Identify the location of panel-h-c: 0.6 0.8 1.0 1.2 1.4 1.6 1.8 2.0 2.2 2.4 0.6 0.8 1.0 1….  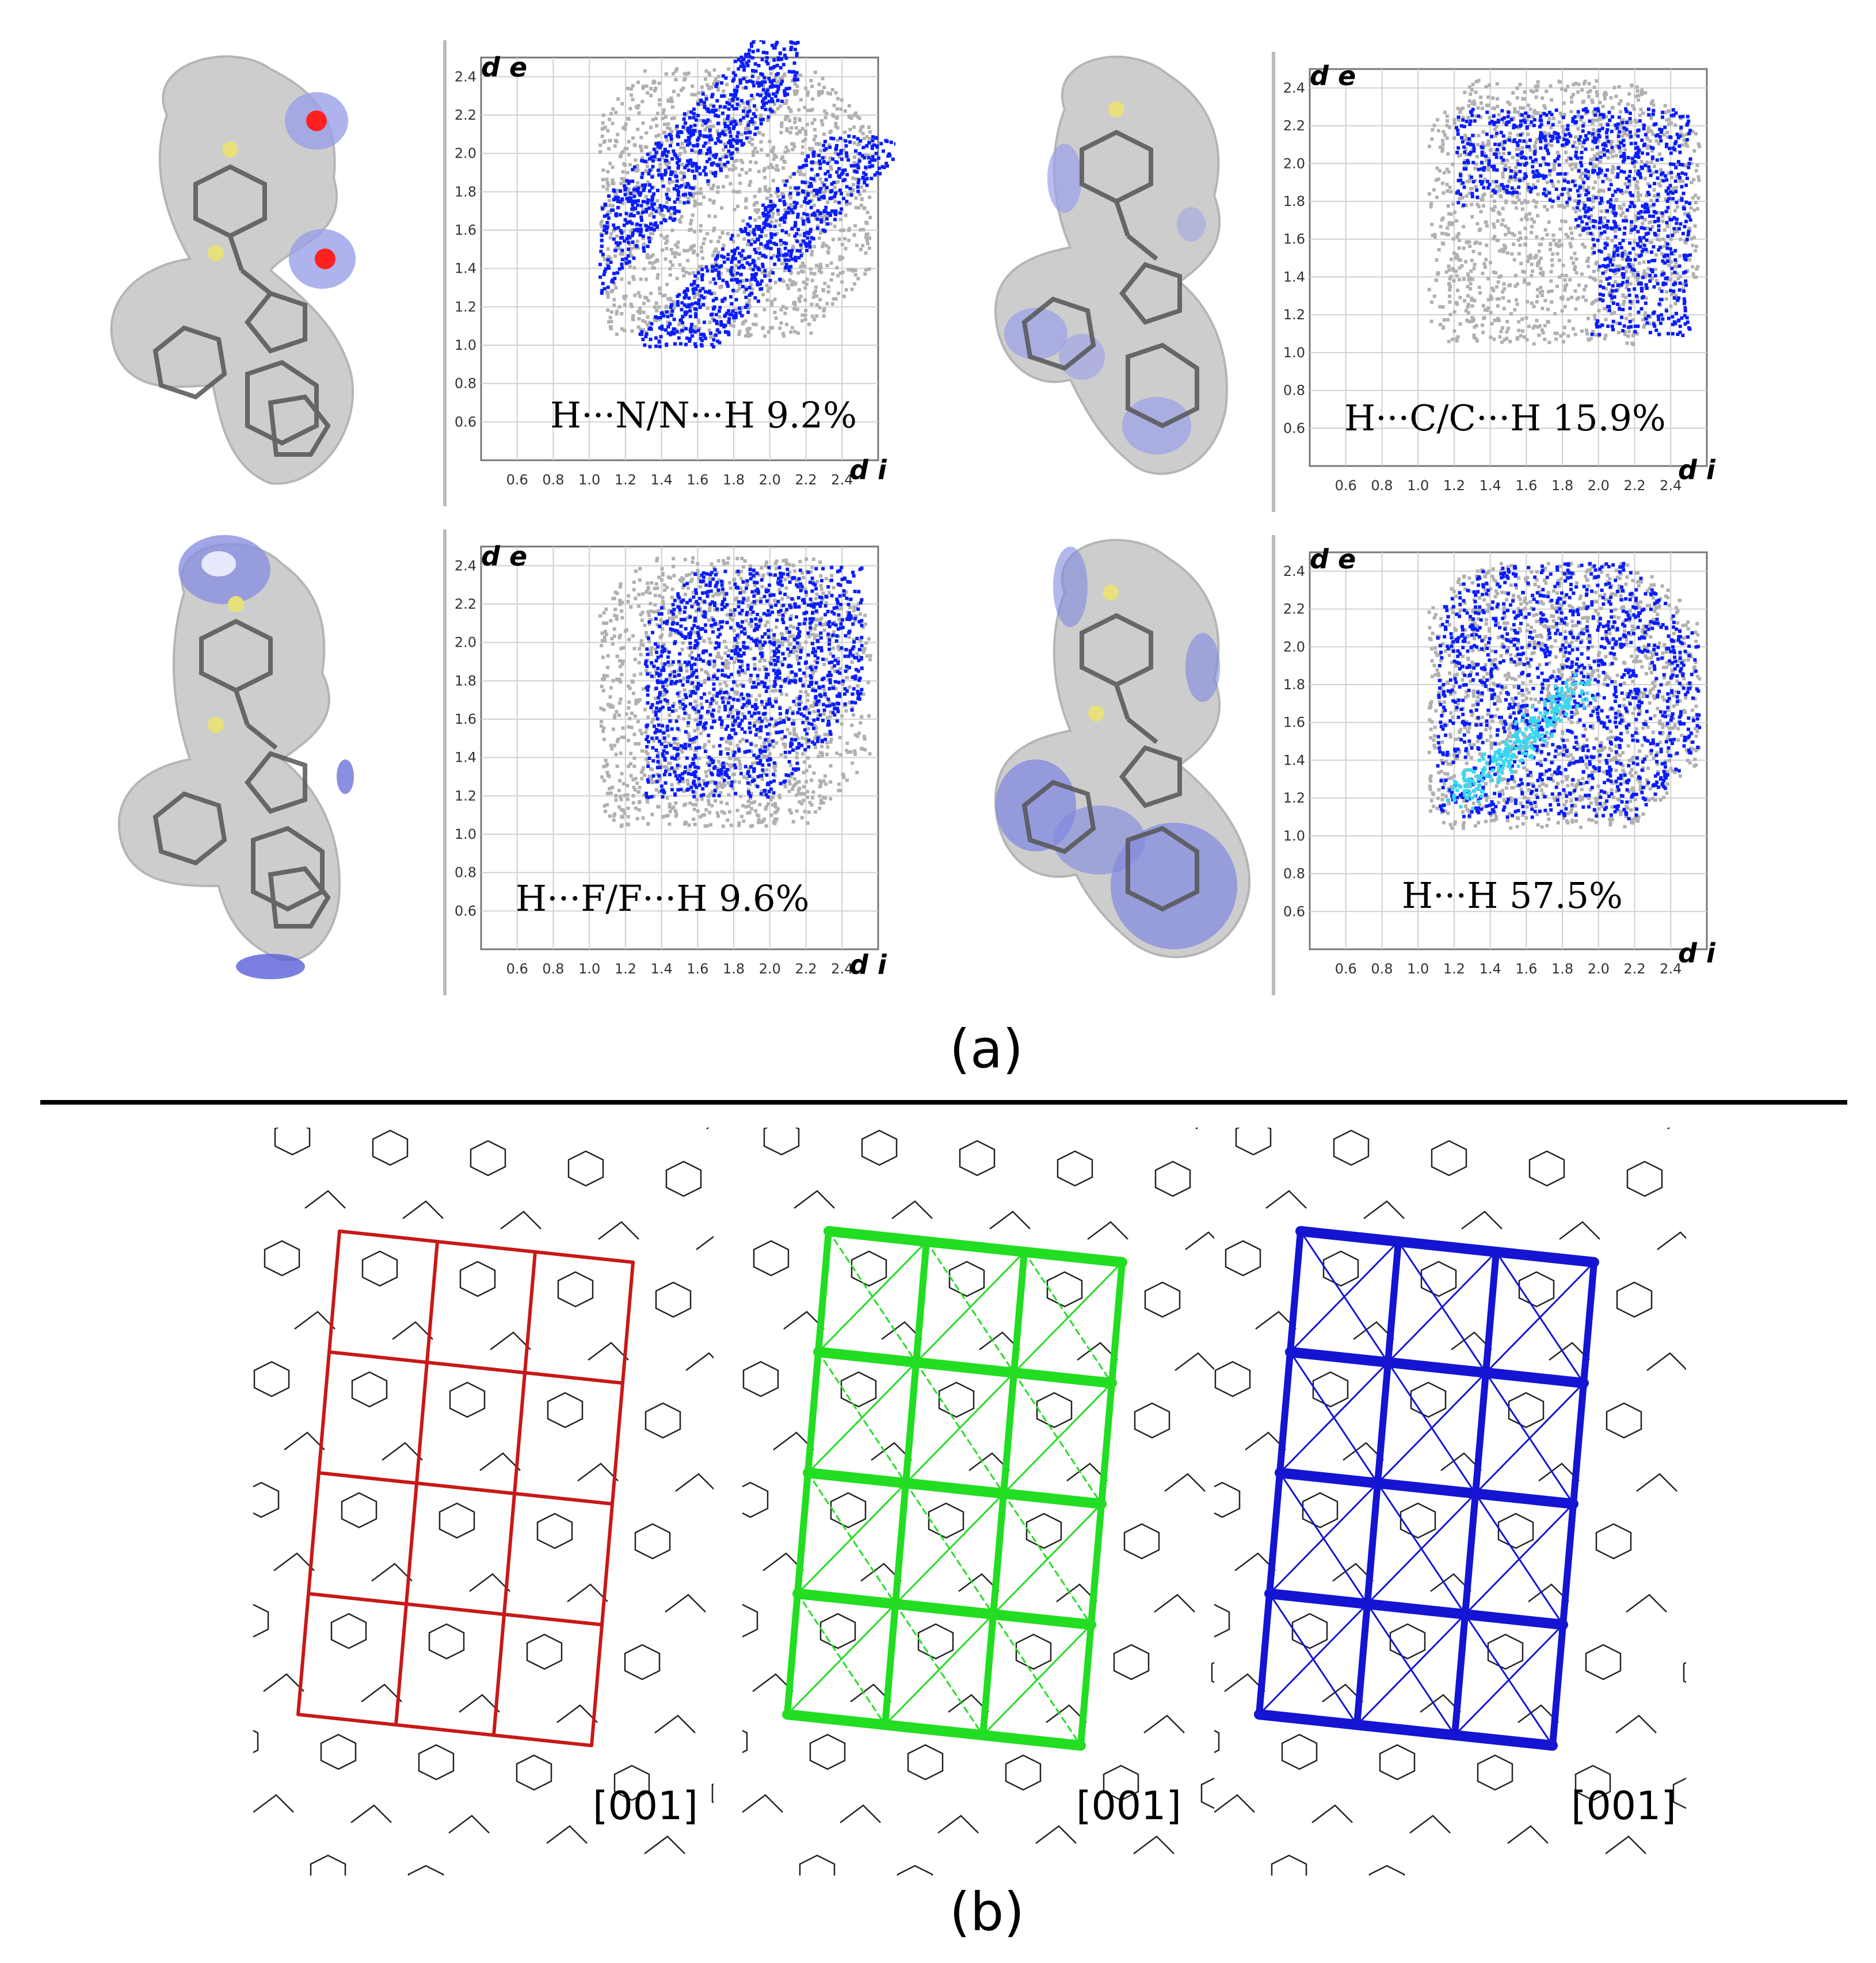
(1381, 273).